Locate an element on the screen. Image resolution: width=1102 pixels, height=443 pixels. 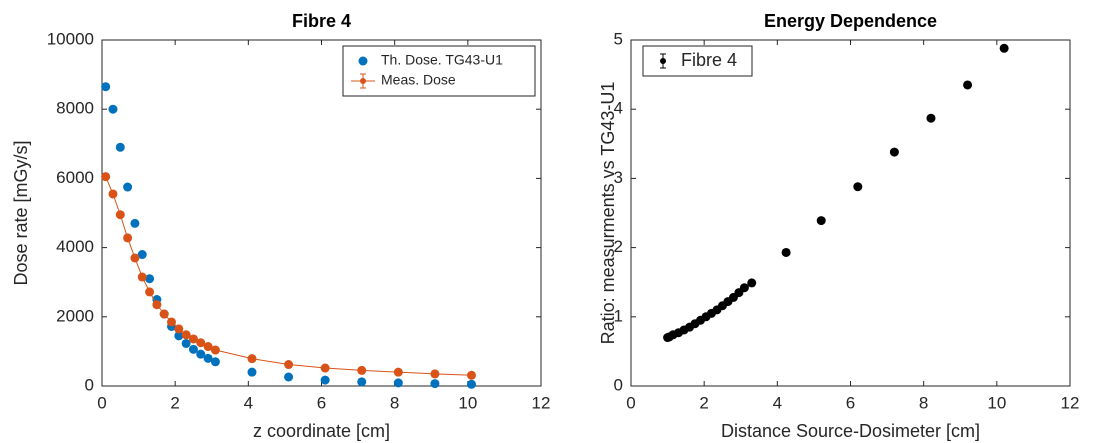
y-tick-label: 3 is located at coordinates (618, 177).